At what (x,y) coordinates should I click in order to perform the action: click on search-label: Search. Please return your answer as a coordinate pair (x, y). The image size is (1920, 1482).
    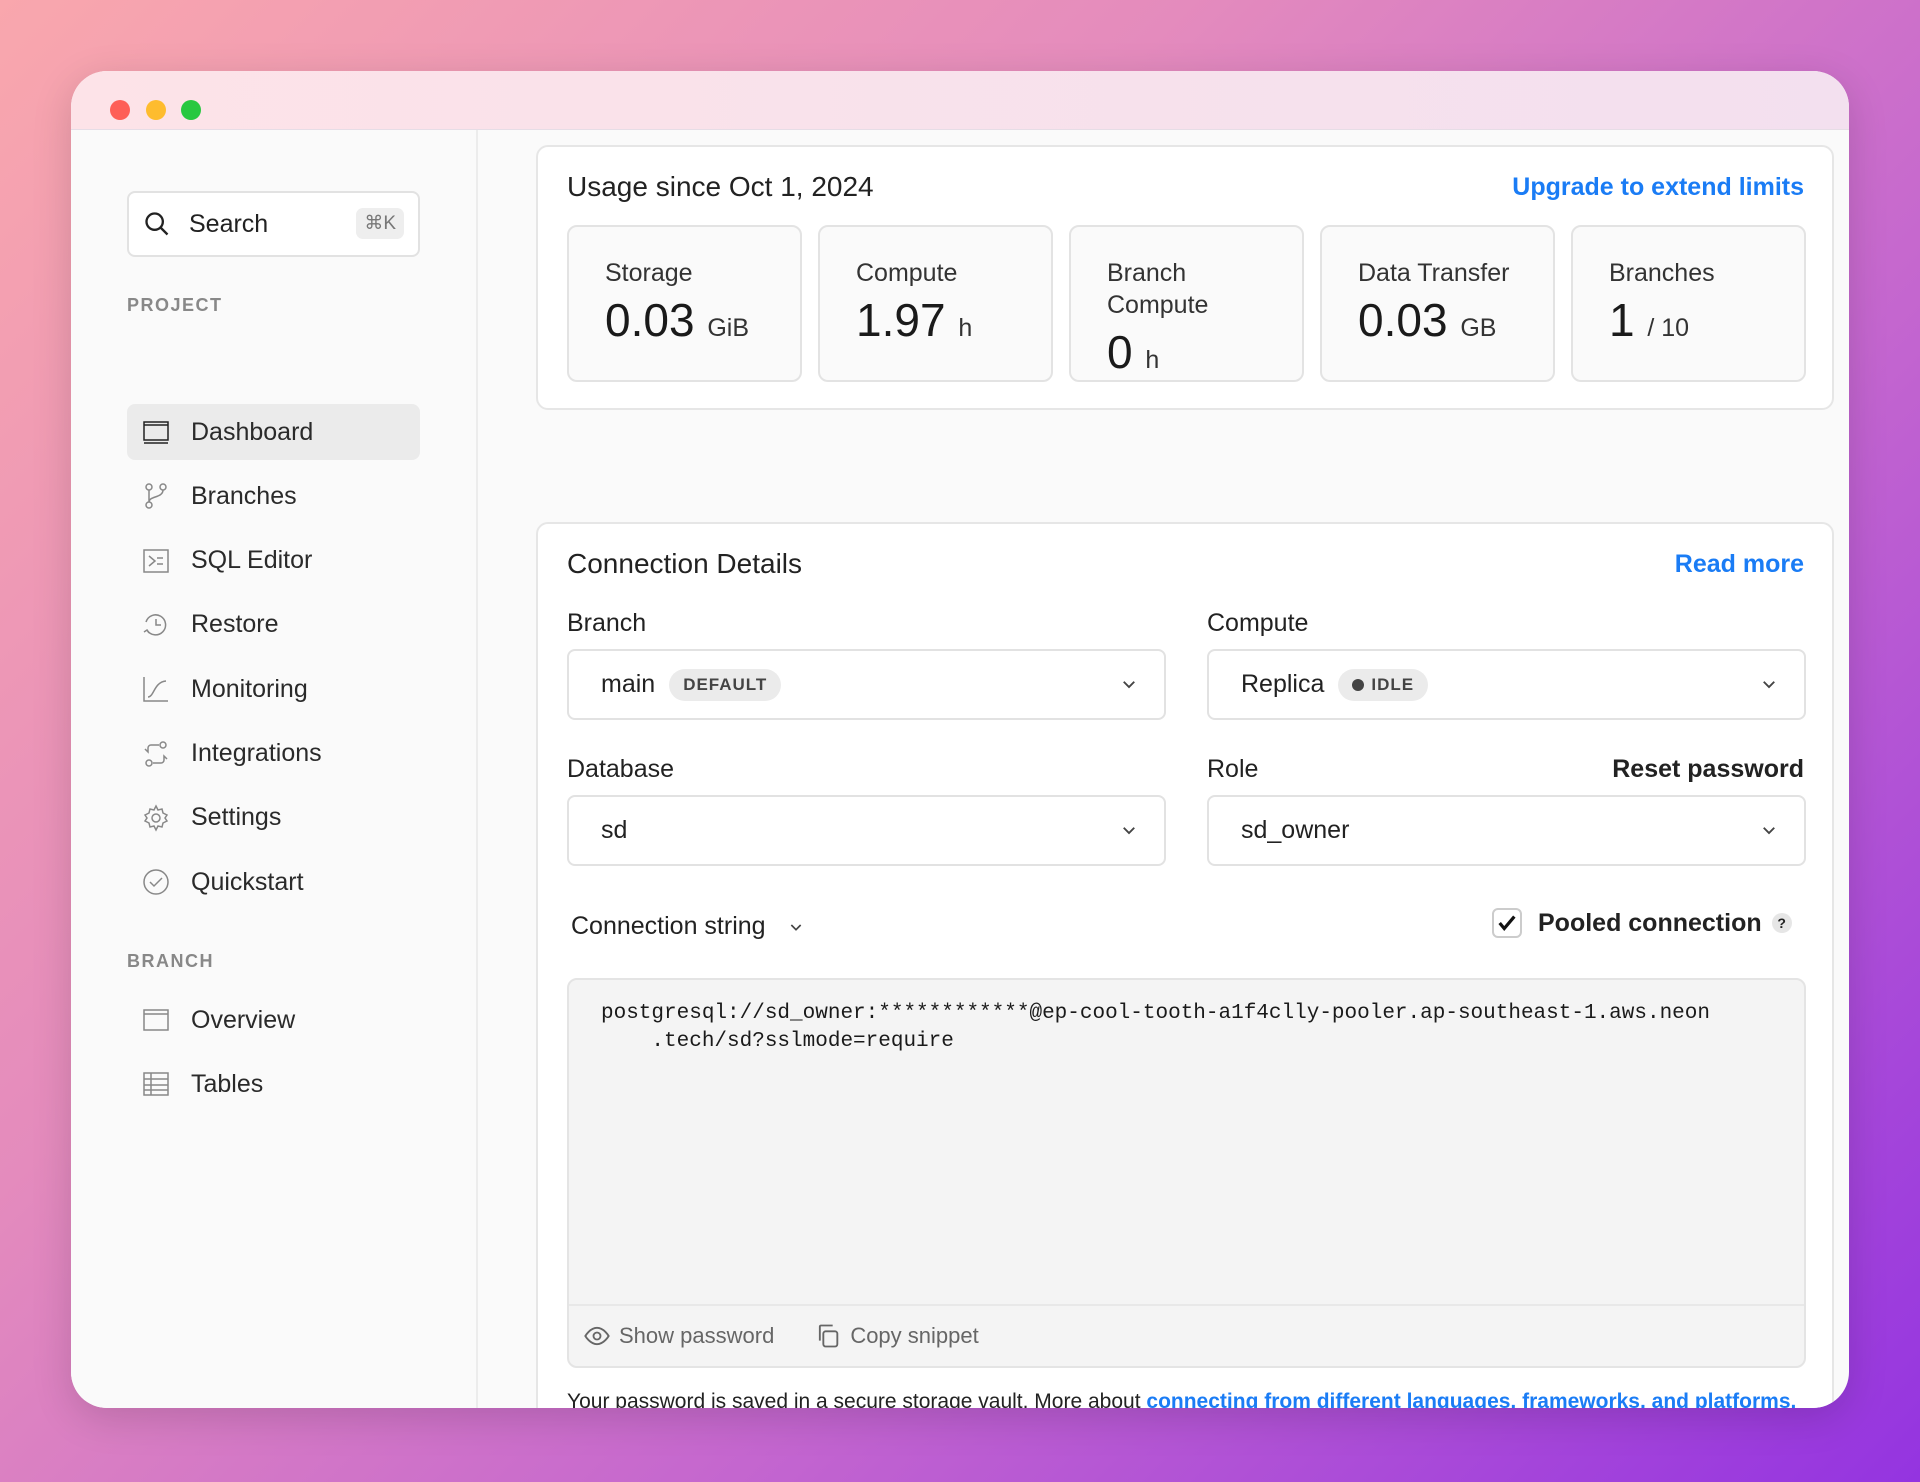
    Looking at the image, I should click on (229, 223).